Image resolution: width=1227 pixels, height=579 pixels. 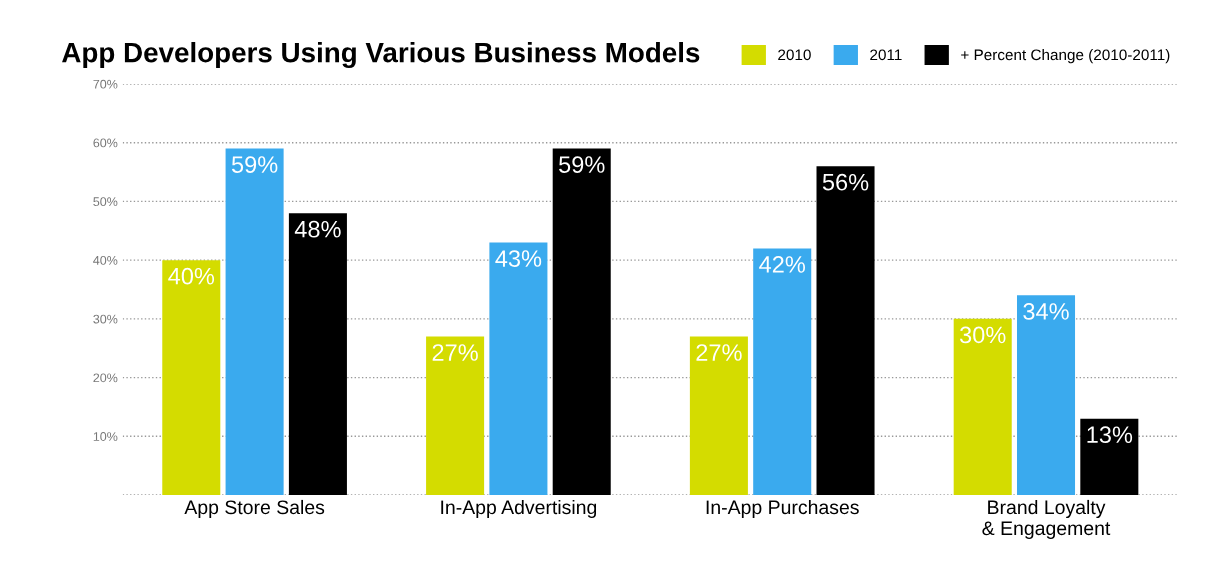 What do you see at coordinates (105, 84) in the screenshot?
I see `y-tick-label: 70%` at bounding box center [105, 84].